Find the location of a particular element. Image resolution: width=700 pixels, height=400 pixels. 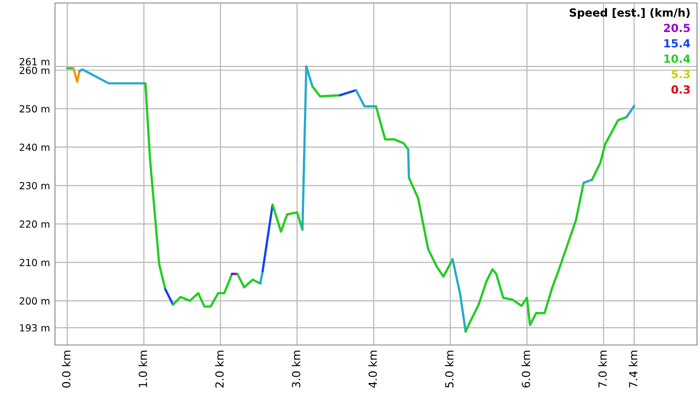

x-tick-label: 2.0 km is located at coordinates (219, 369).